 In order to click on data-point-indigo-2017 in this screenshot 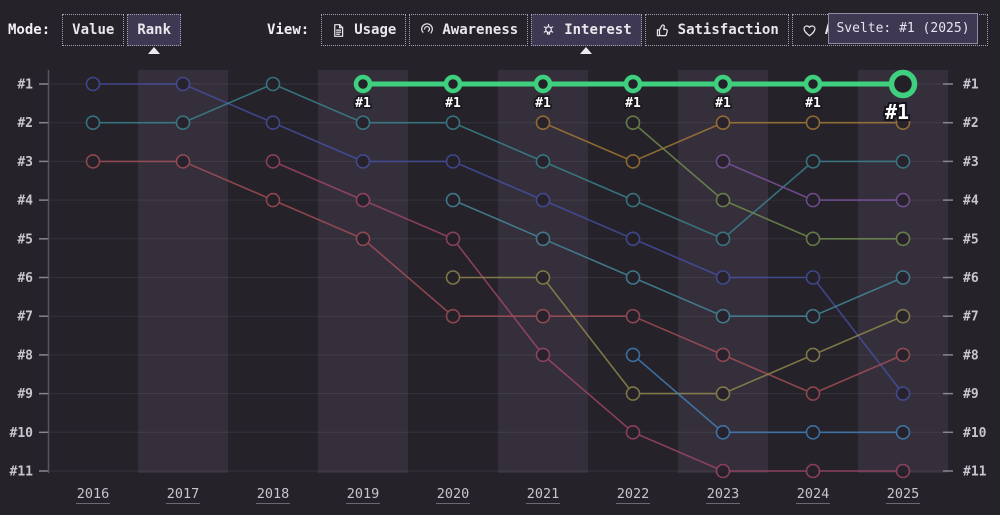, I will do `click(183, 84)`.